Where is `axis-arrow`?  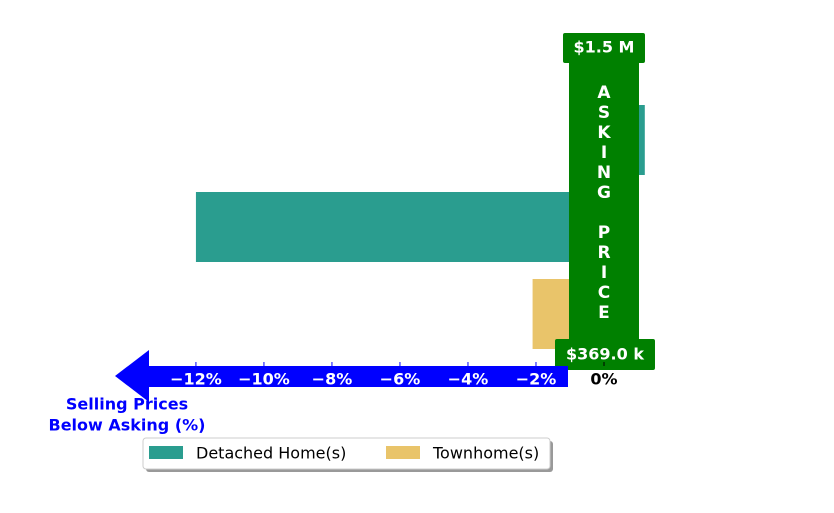 axis-arrow is located at coordinates (358, 376).